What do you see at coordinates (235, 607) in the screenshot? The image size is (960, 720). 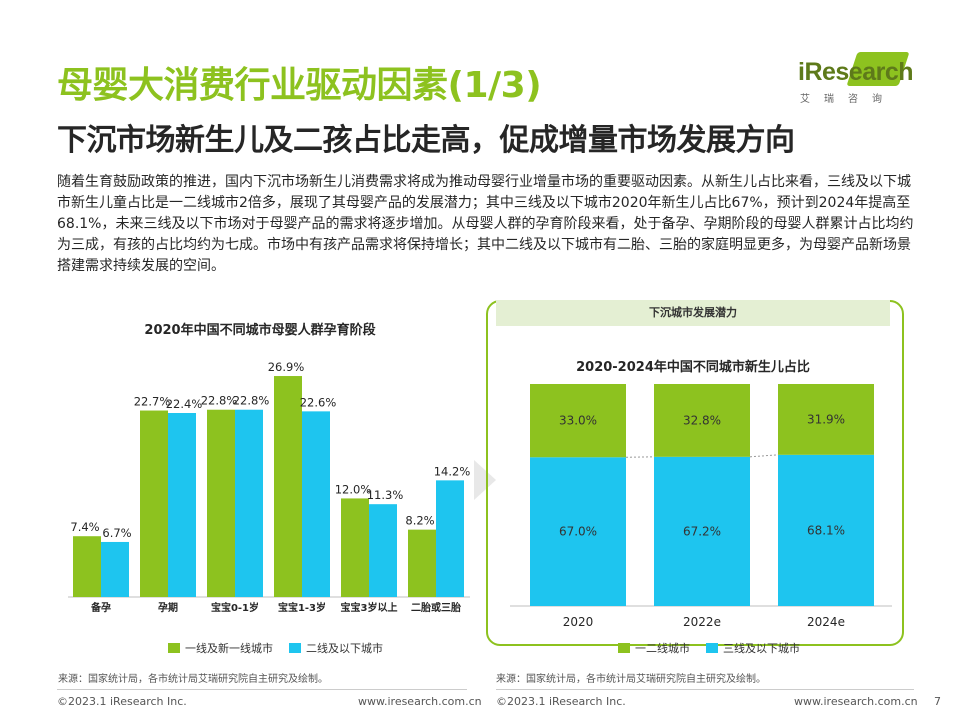 I see `x-tick-label: 宝宝0-1岁` at bounding box center [235, 607].